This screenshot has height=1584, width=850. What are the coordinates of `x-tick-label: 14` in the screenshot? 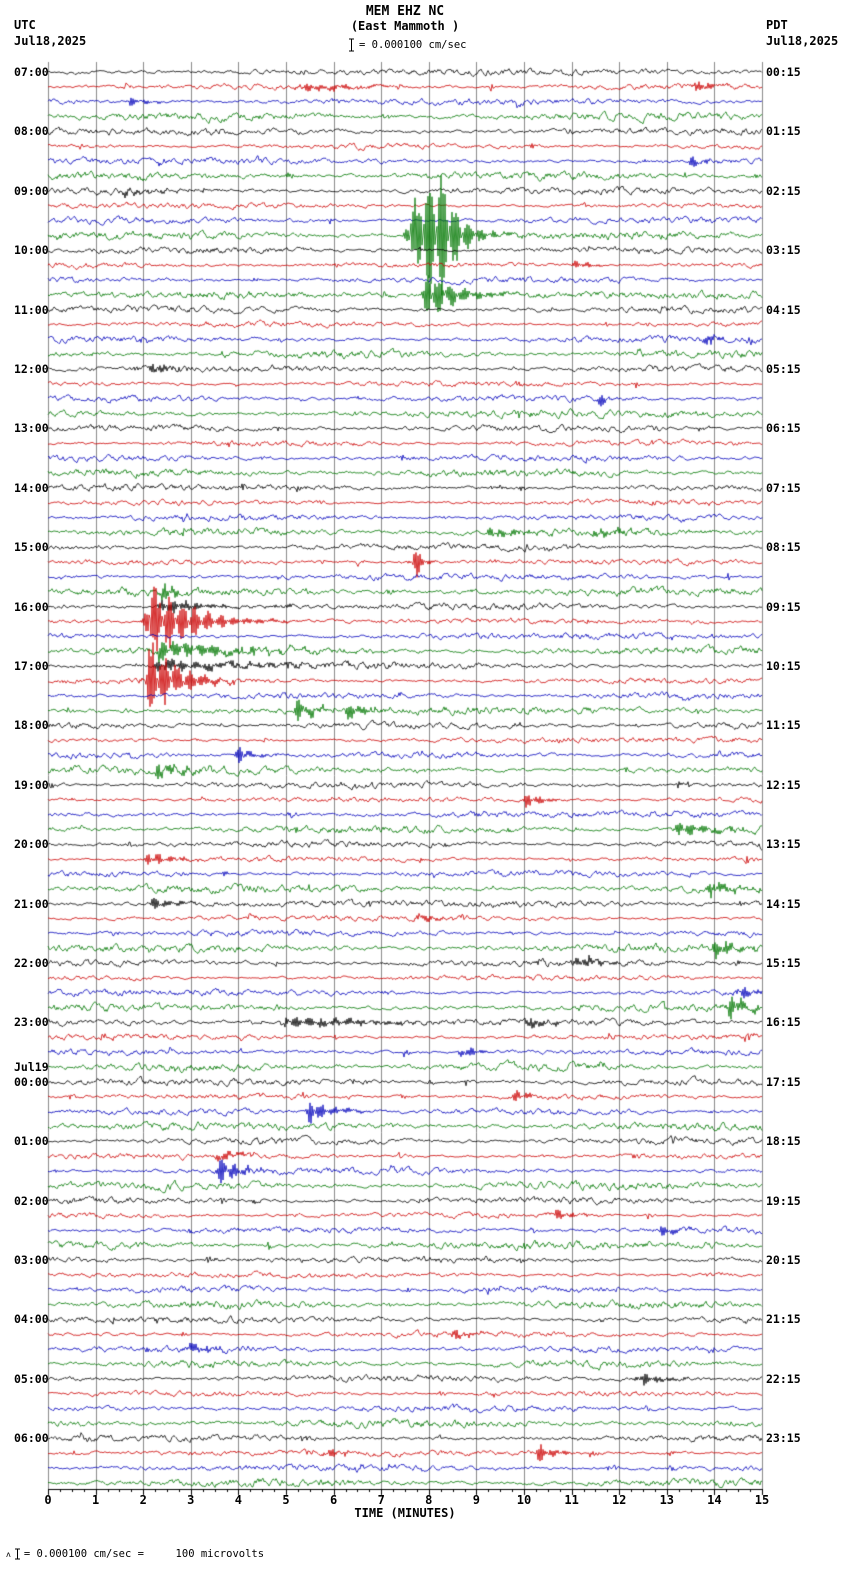 It's located at (714, 1500).